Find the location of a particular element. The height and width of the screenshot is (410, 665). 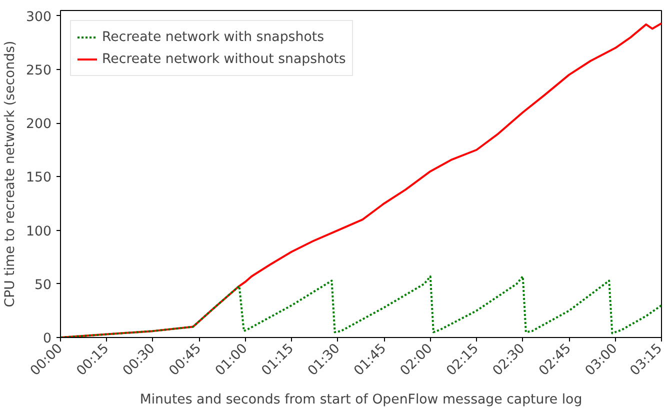

y-tick-label: 100 is located at coordinates (39, 232).